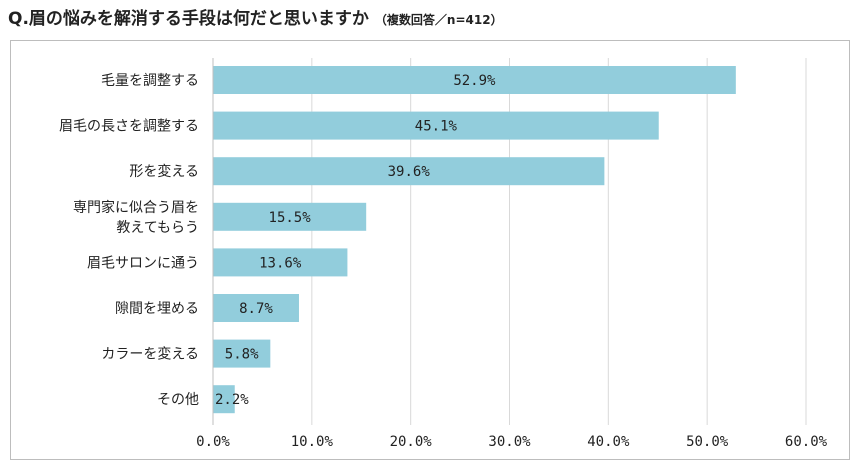  Describe the element at coordinates (136, 207) in the screenshot. I see `category-label: 専門家に似合う眉を` at that location.